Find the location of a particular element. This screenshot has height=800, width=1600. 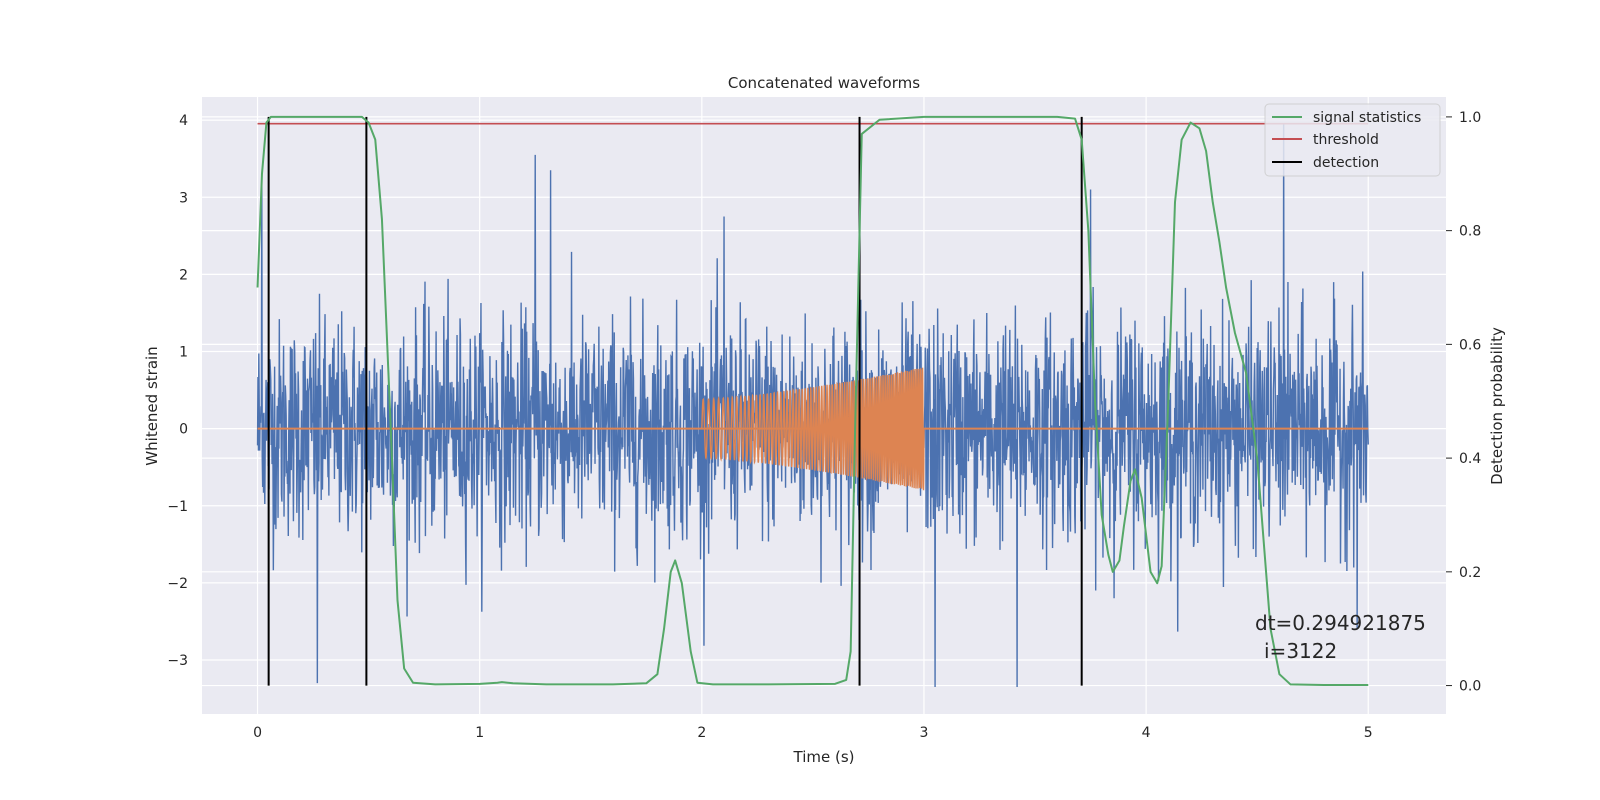

y-axis-right-ticks: 0.0 0.2 0.4 0.6 0.8 1.0 is located at coordinates (1463, 402).